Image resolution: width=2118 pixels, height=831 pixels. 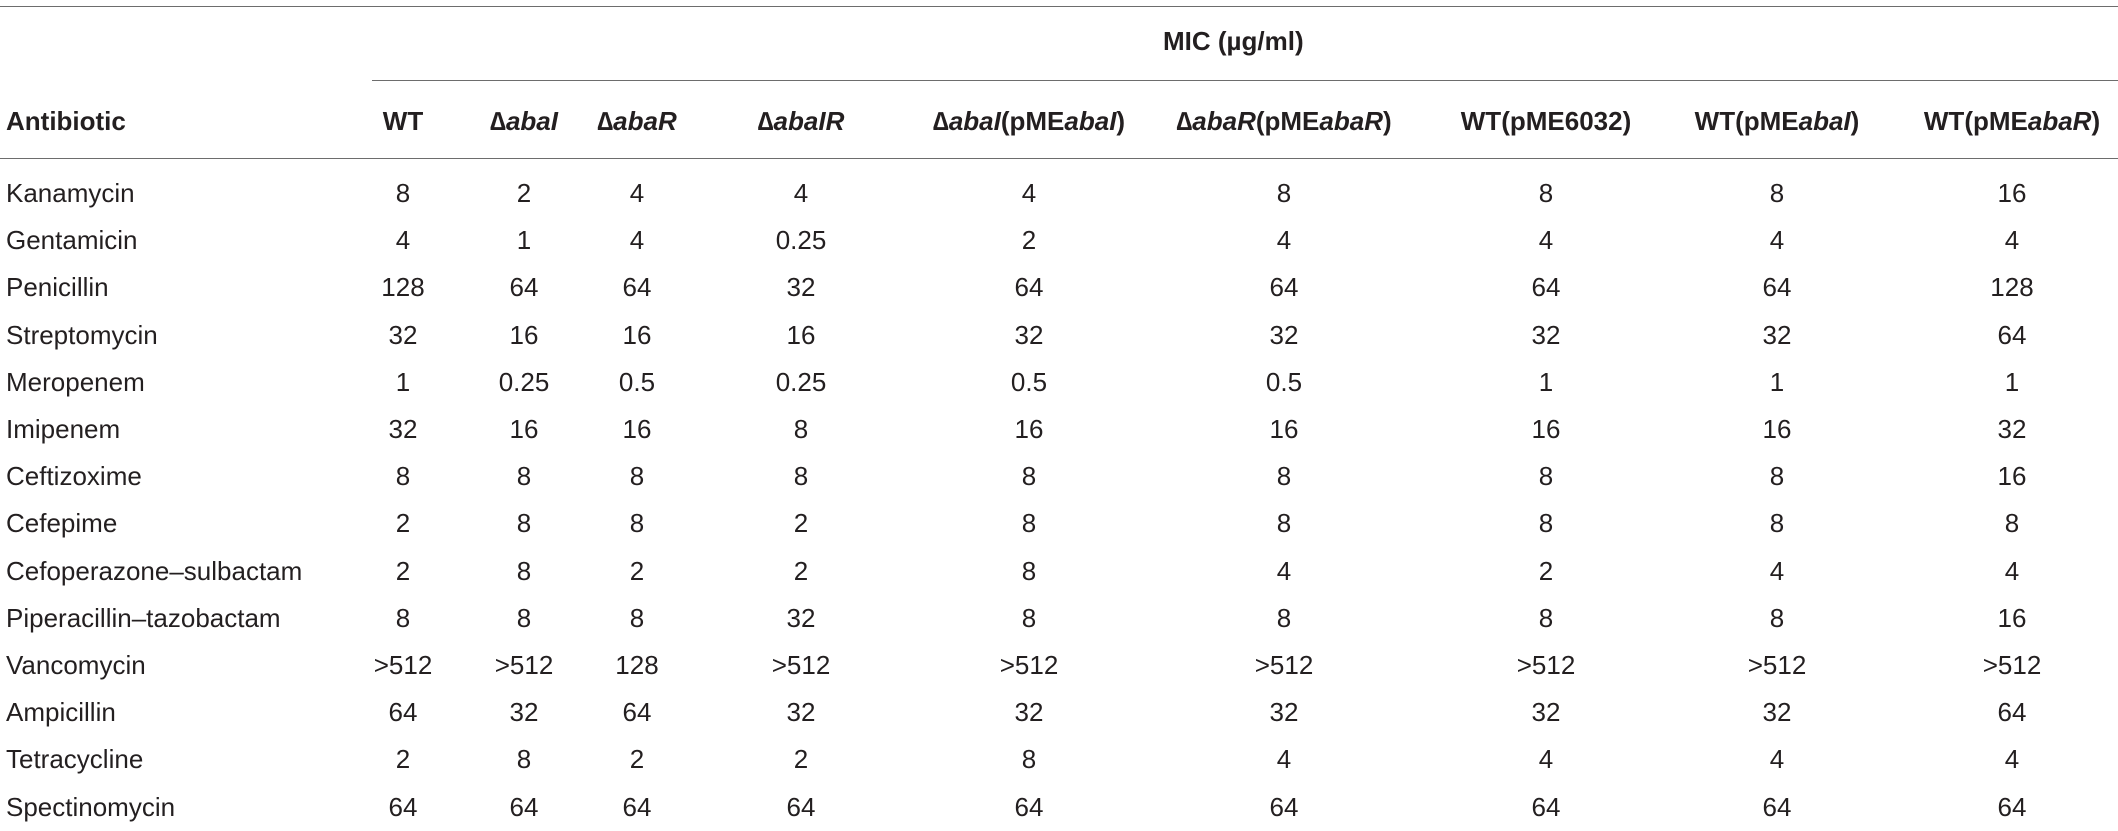 I want to click on table-row: Streptomycin 32 16 16 16 32 32 32 32 64, so click(x=1059, y=335).